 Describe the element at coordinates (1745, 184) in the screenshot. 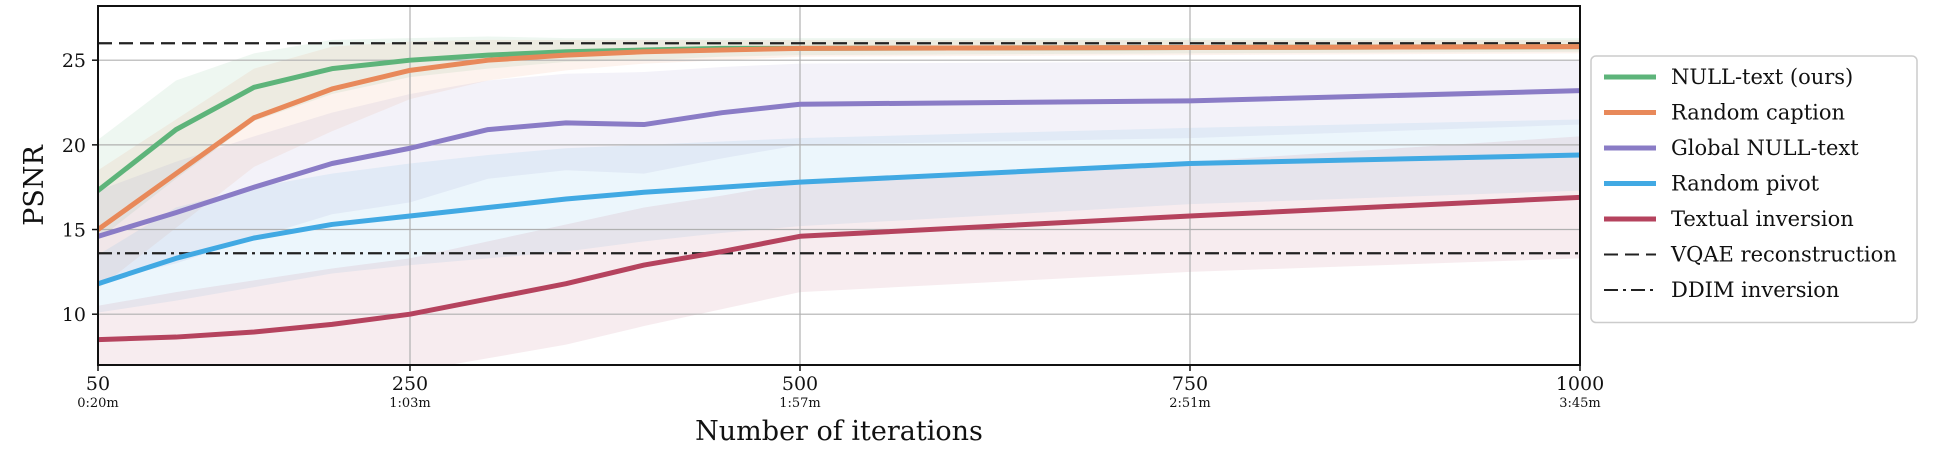

I see `legend-label-4: Random pivot` at that location.